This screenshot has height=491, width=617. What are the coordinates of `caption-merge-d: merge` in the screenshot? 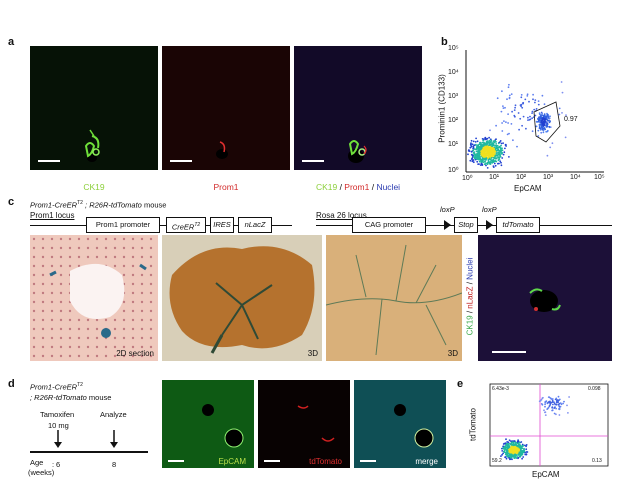 It's located at (426, 461).